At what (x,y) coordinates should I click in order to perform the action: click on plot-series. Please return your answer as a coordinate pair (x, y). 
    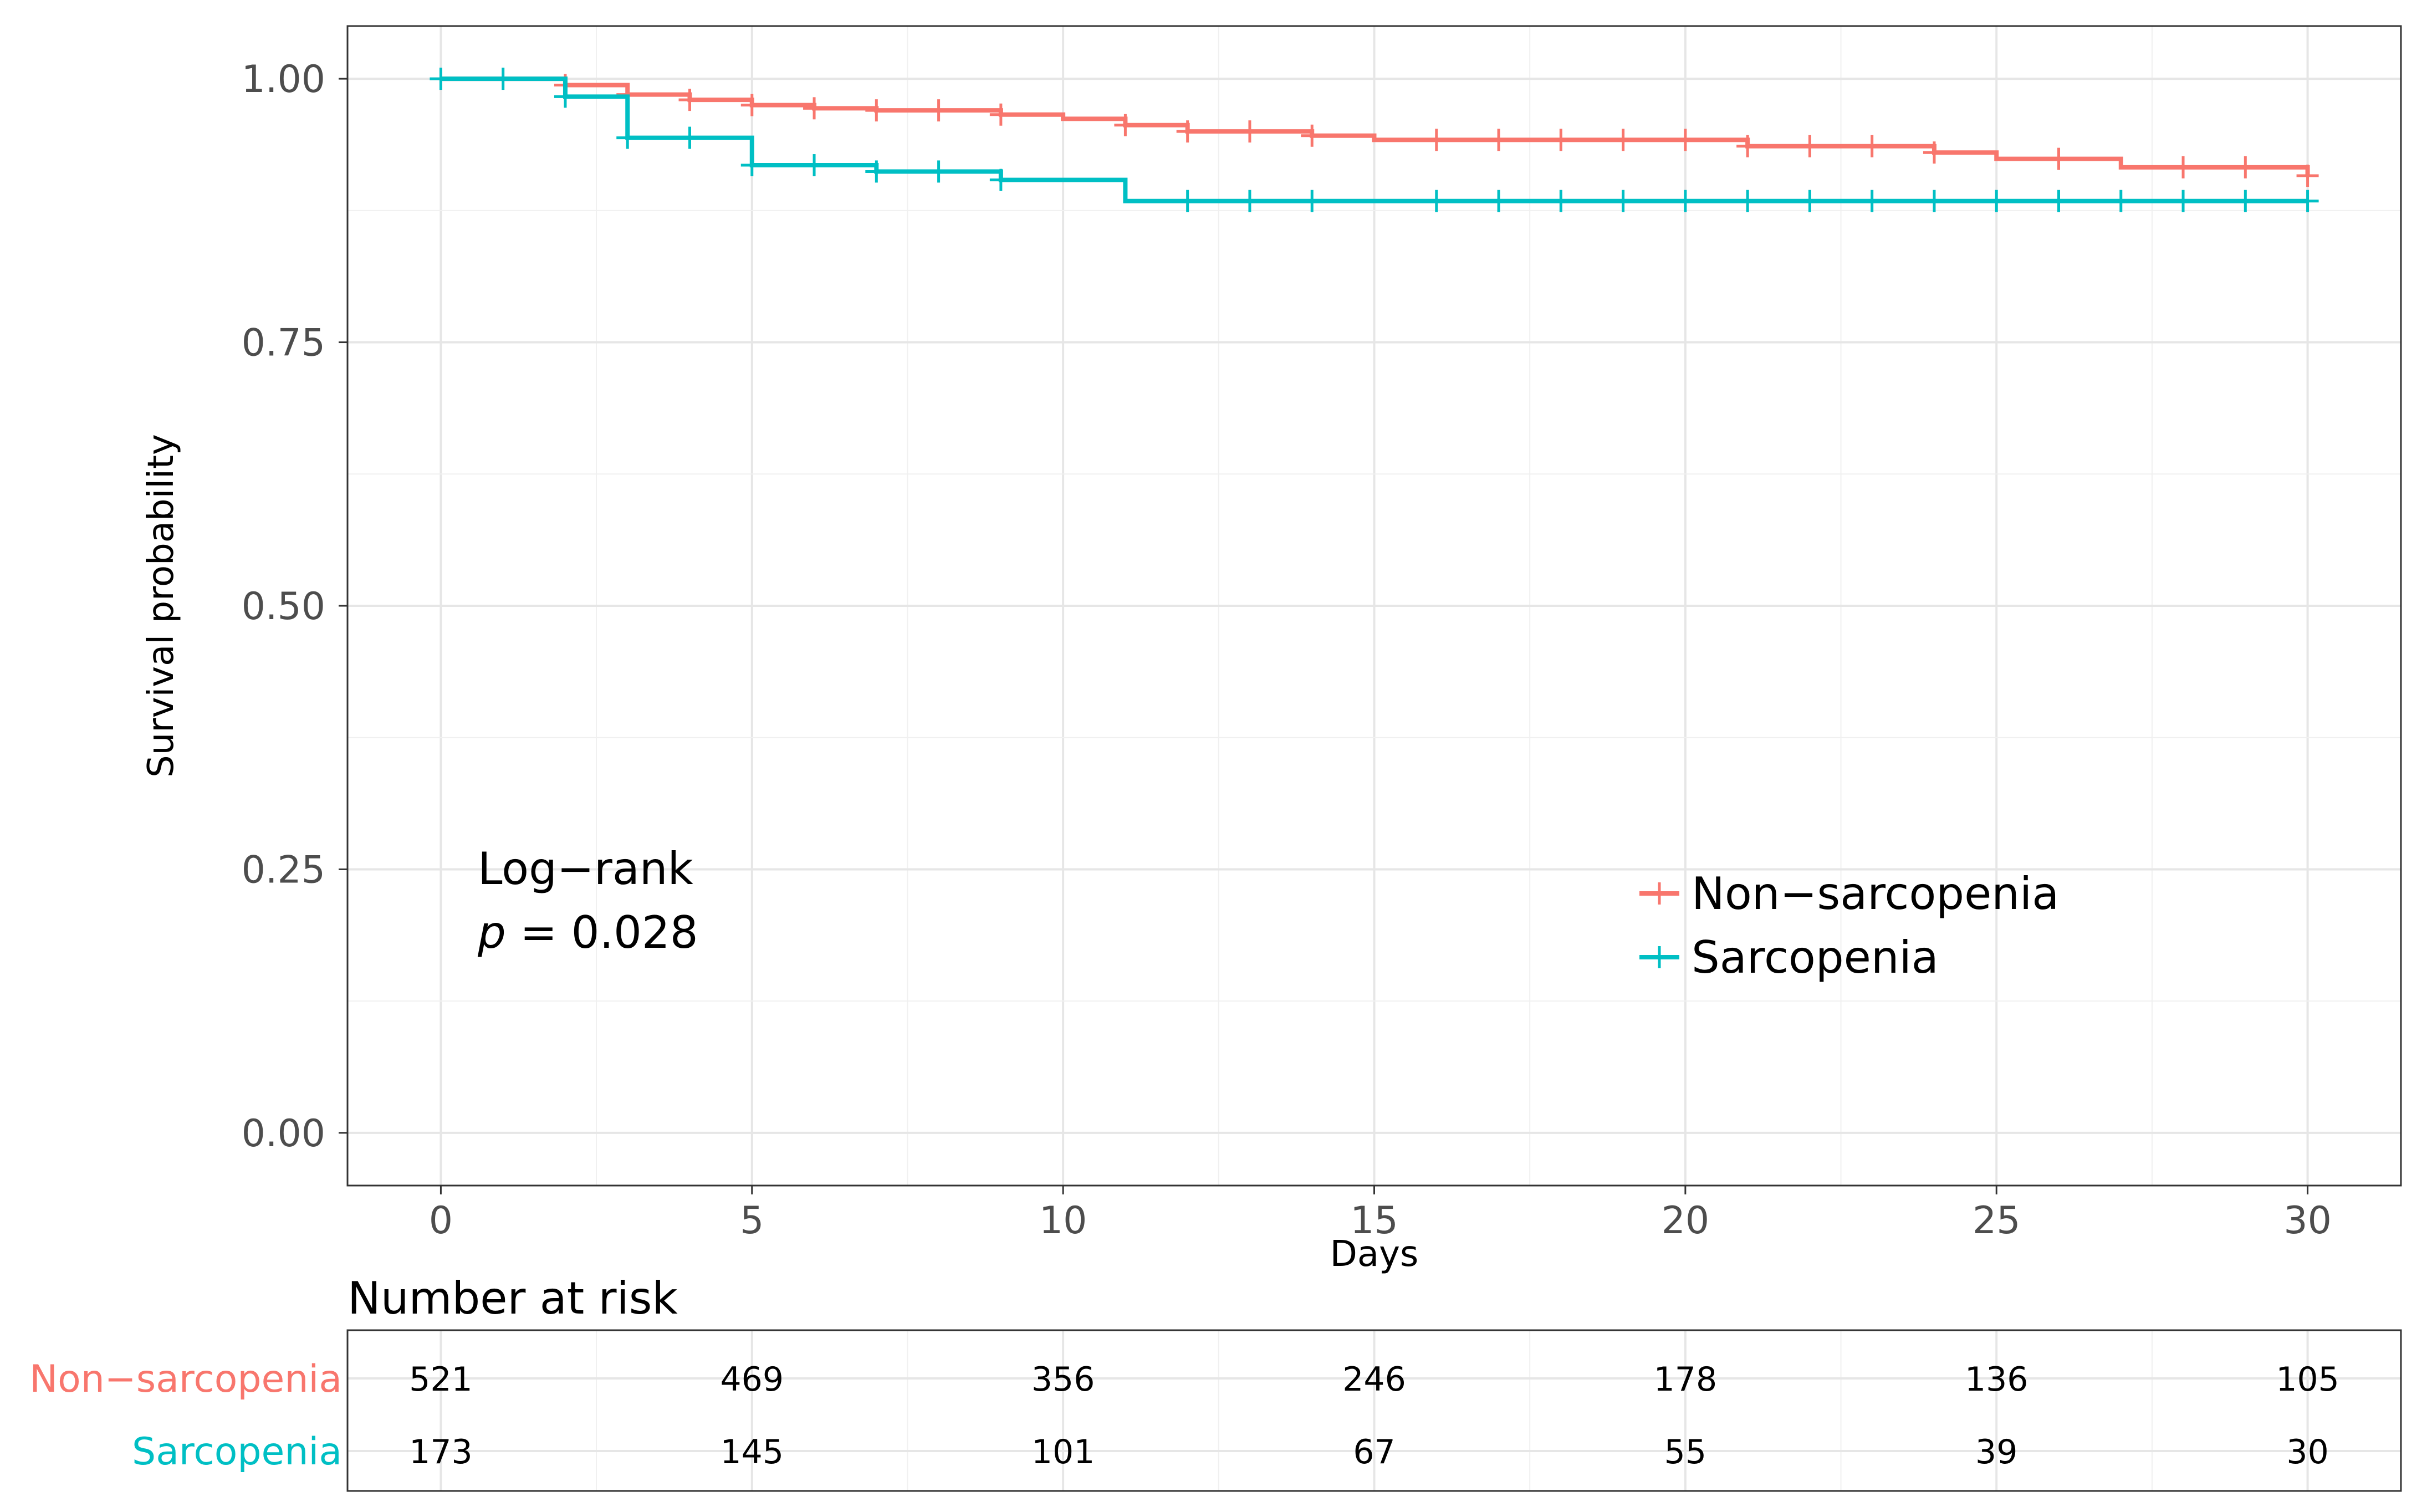
    Looking at the image, I should click on (1374, 140).